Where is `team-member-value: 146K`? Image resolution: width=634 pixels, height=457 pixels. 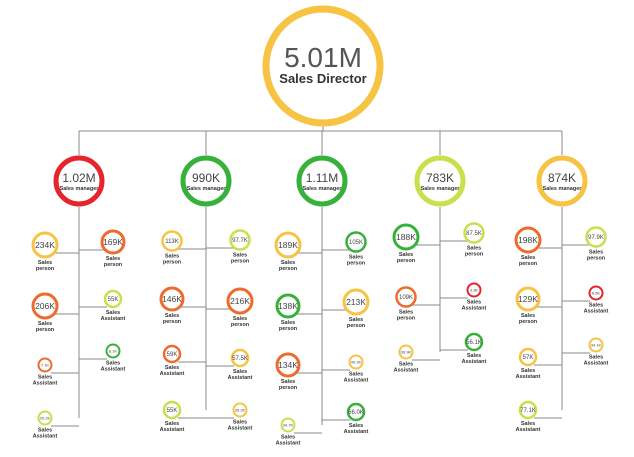 team-member-value: 146K is located at coordinates (172, 299).